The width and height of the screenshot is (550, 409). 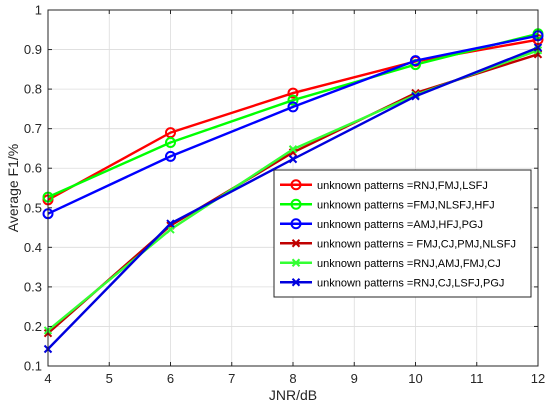 What do you see at coordinates (33, 366) in the screenshot?
I see `y-tick-label: 0.1` at bounding box center [33, 366].